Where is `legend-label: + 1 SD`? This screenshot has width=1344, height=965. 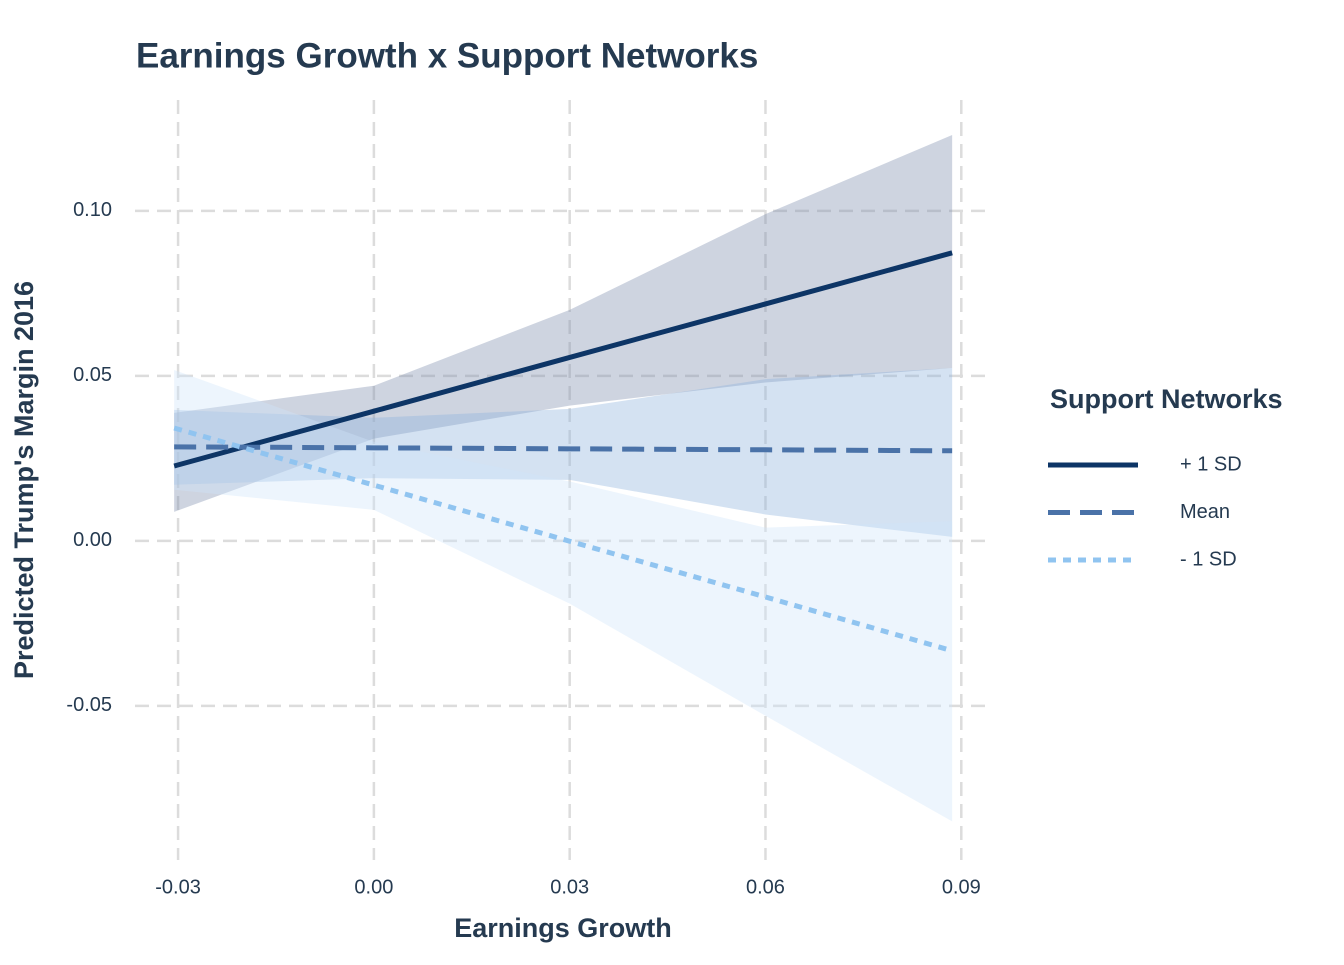
legend-label: + 1 SD is located at coordinates (1211, 464).